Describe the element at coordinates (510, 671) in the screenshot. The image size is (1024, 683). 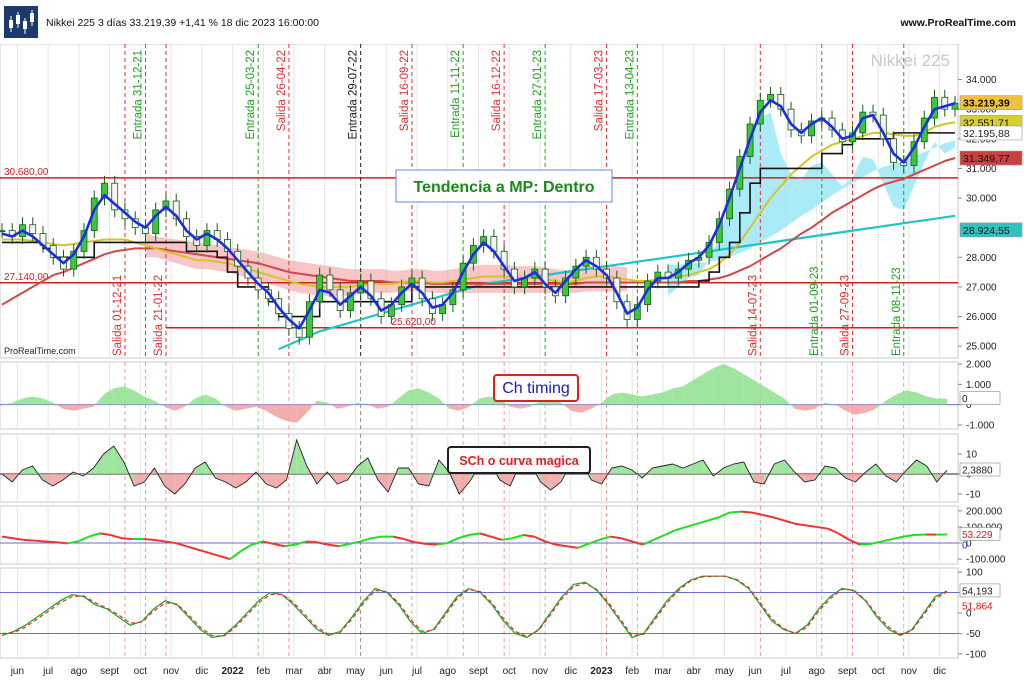
I see `month-tick-label: oct` at that location.